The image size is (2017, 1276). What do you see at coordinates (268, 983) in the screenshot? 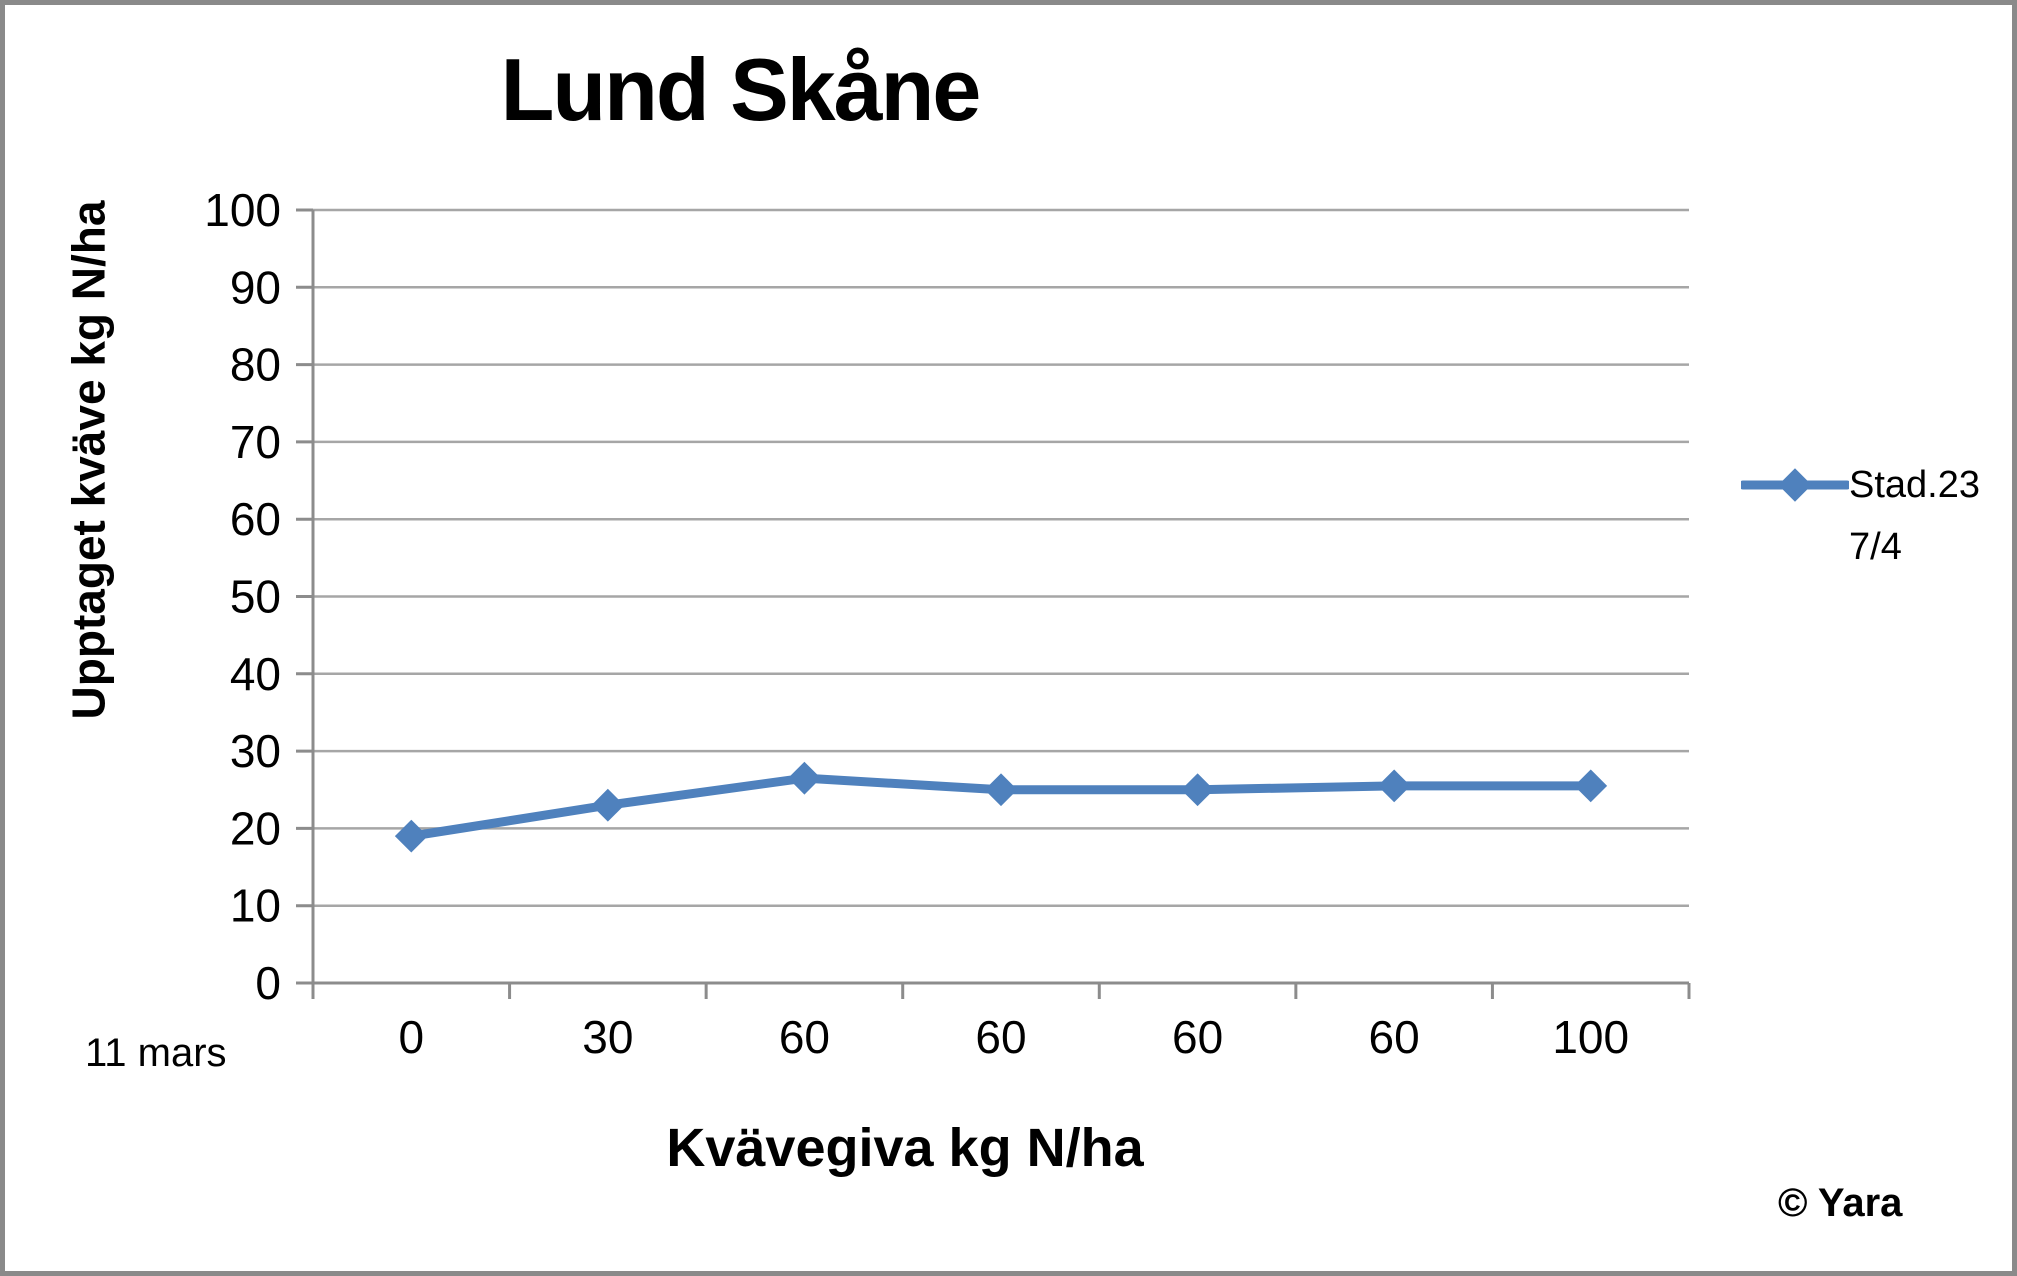
I see `y-tick-label: 0` at bounding box center [268, 983].